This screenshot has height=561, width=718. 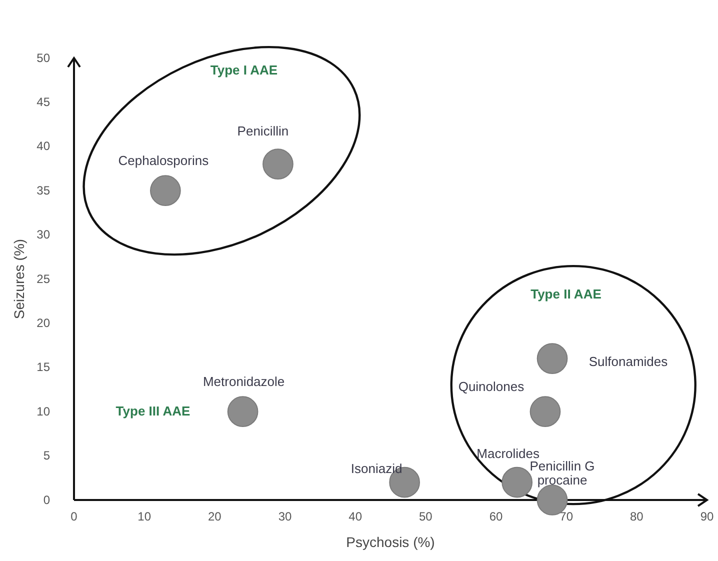 I want to click on y-tick-label: 40, so click(x=43, y=146).